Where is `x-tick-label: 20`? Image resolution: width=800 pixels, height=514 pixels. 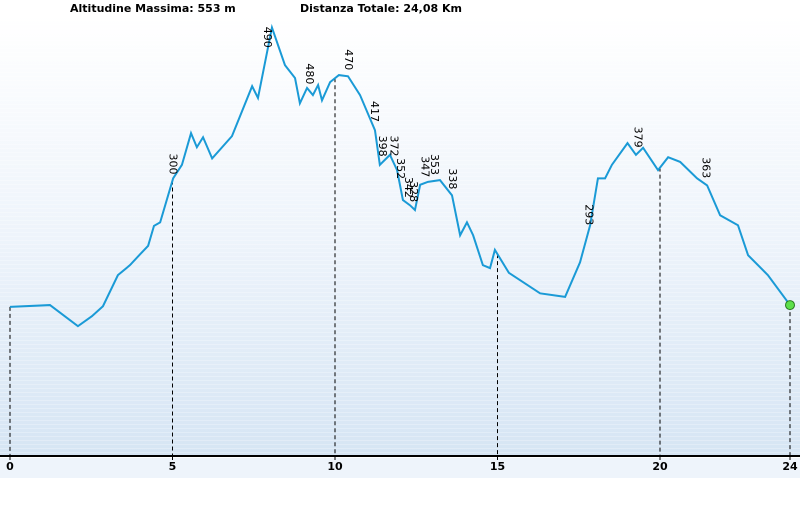
x-tick-label: 20 is located at coordinates (660, 466).